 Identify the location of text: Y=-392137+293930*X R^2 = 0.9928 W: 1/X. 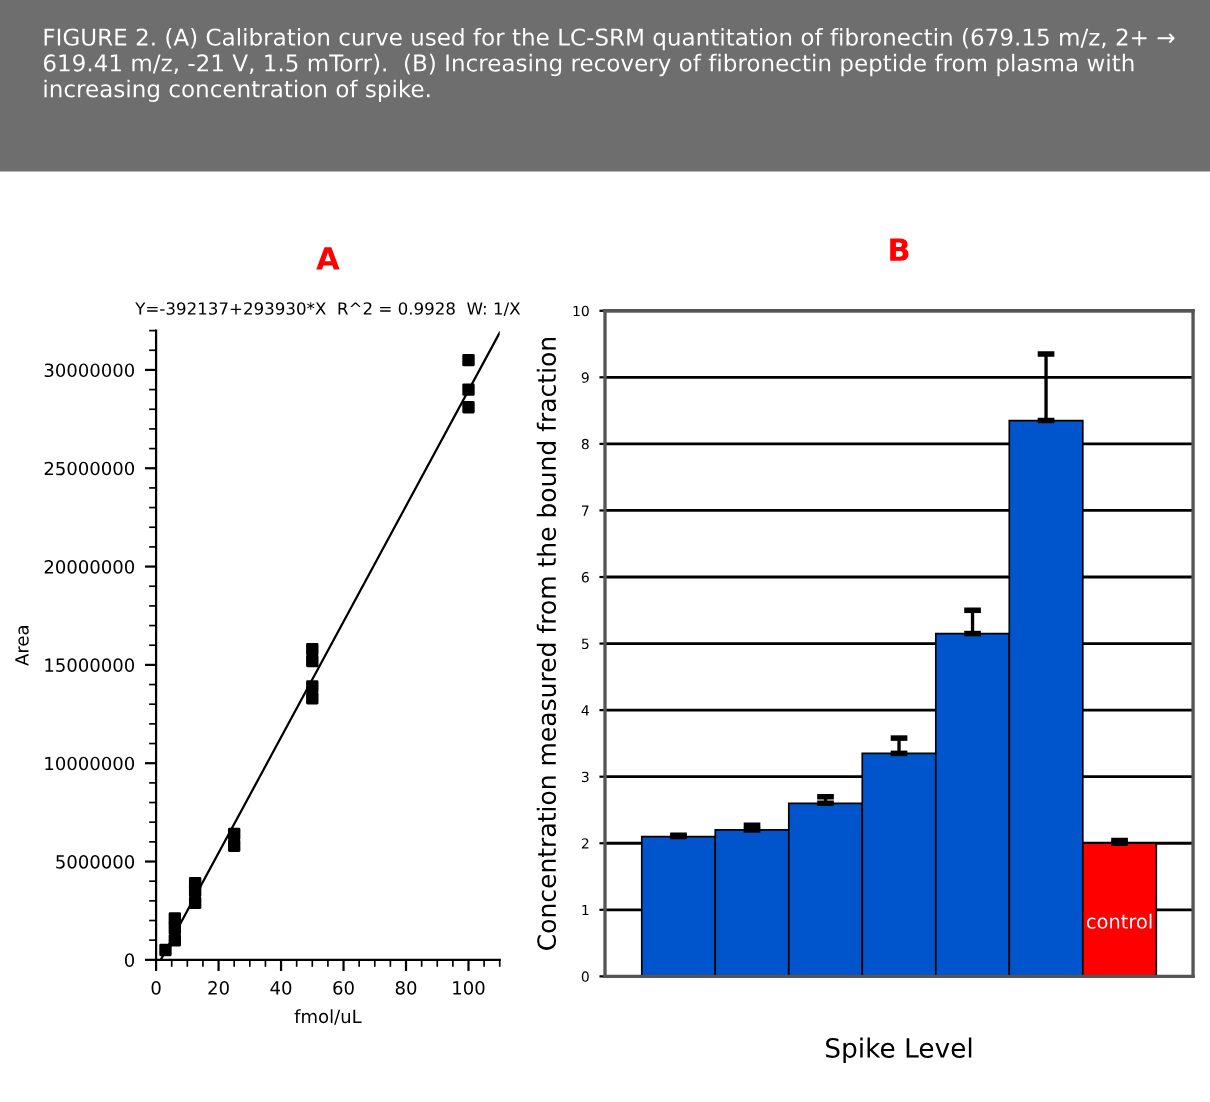
(328, 309).